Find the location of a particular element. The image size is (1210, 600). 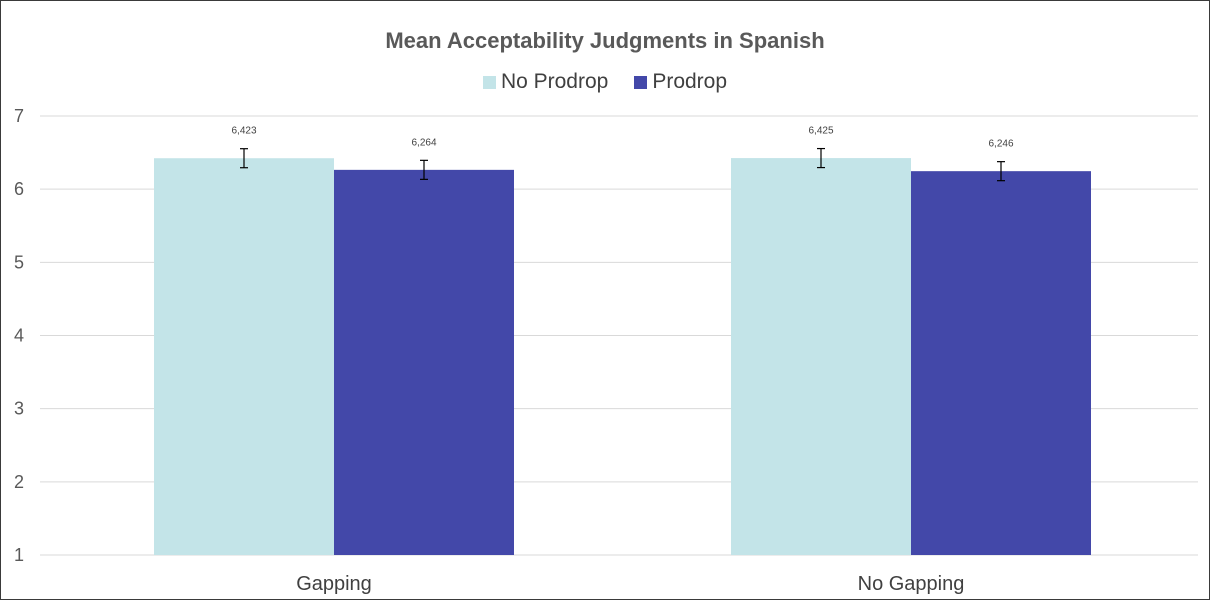

y-tick-label: 6 is located at coordinates (19, 189).